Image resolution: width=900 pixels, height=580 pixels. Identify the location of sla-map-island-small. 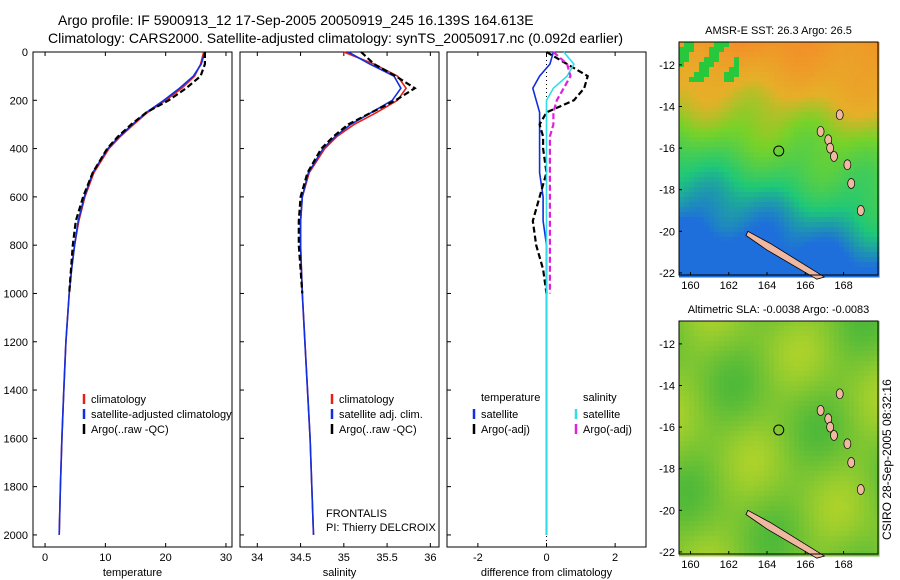
(860, 489).